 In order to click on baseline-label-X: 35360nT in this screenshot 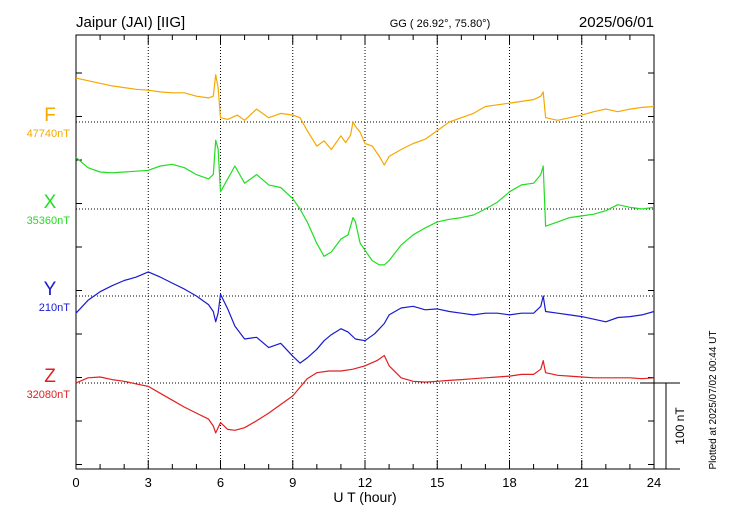, I will do `click(49, 221)`.